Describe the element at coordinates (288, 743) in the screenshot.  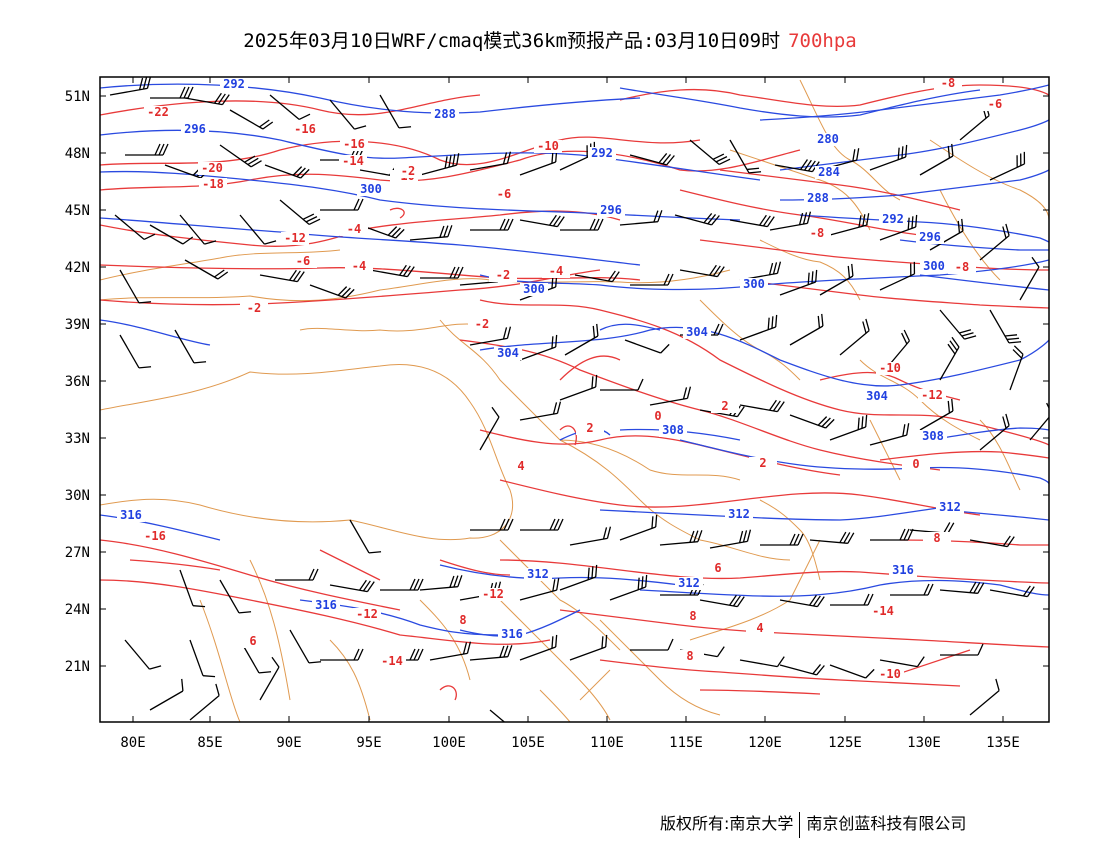
I see `lon-tick-label: 90E` at that location.